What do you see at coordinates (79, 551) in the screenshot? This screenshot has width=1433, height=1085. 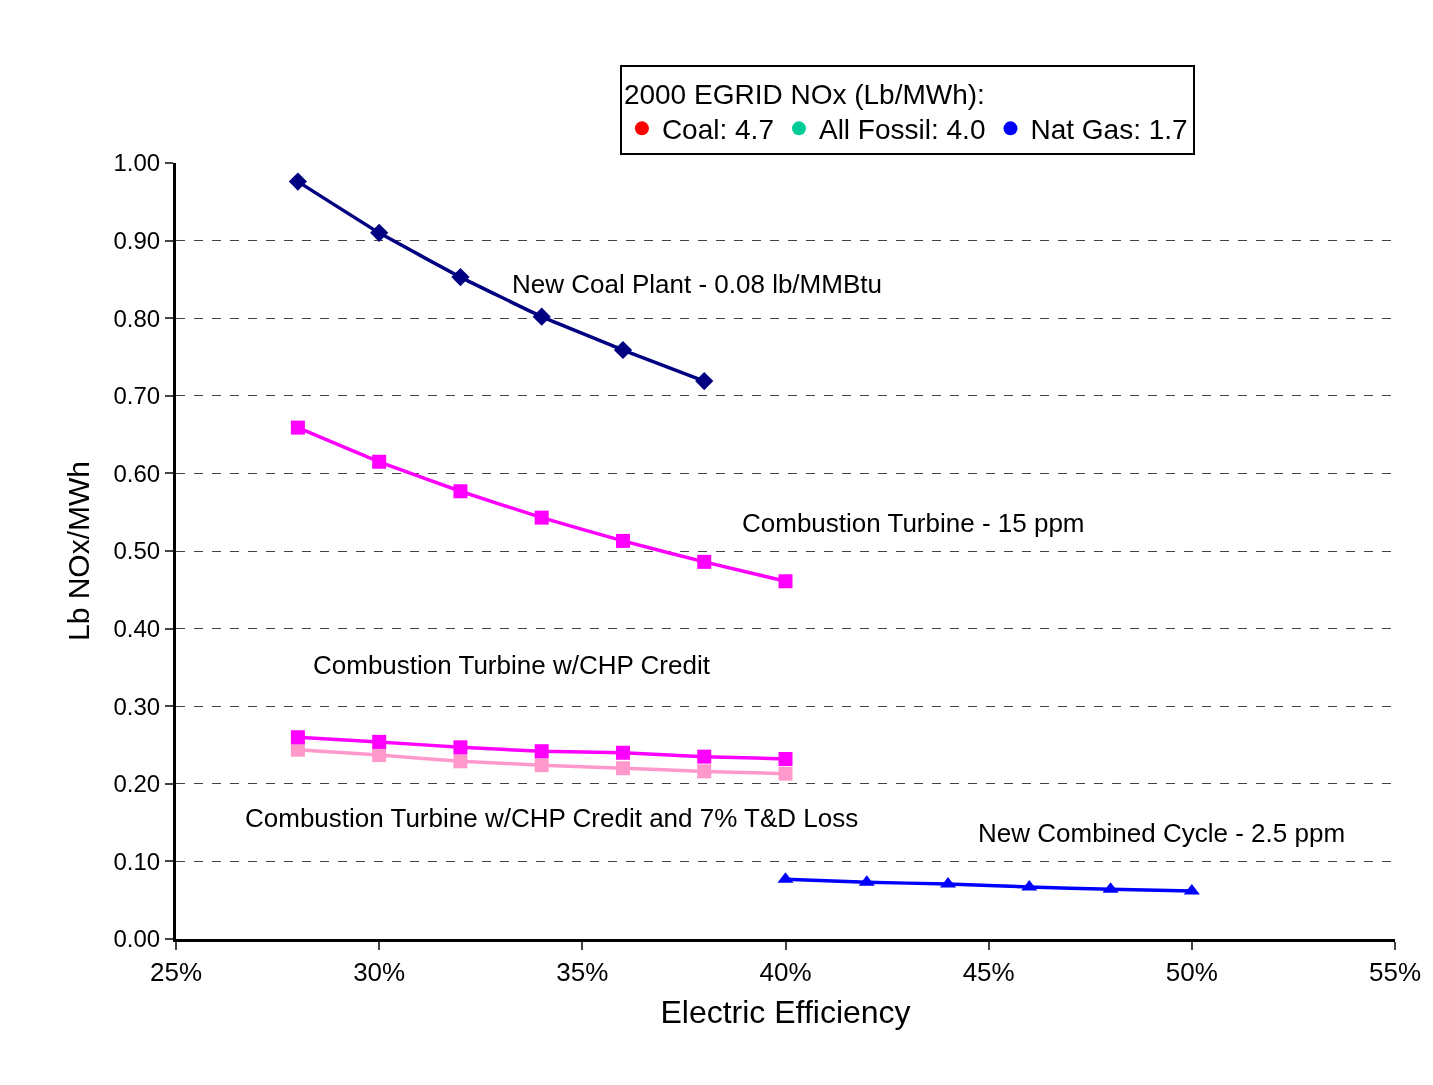 I see `y-axis-title: Lb NOx/MWh` at bounding box center [79, 551].